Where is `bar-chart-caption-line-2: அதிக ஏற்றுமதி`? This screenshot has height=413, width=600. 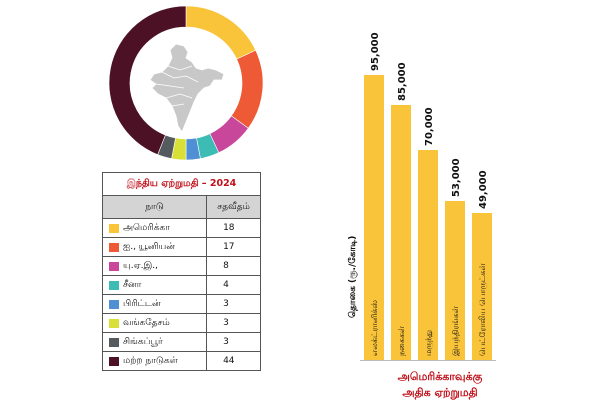 bar-chart-caption-line-2: அதிக ஏற்றுமதி is located at coordinates (440, 392).